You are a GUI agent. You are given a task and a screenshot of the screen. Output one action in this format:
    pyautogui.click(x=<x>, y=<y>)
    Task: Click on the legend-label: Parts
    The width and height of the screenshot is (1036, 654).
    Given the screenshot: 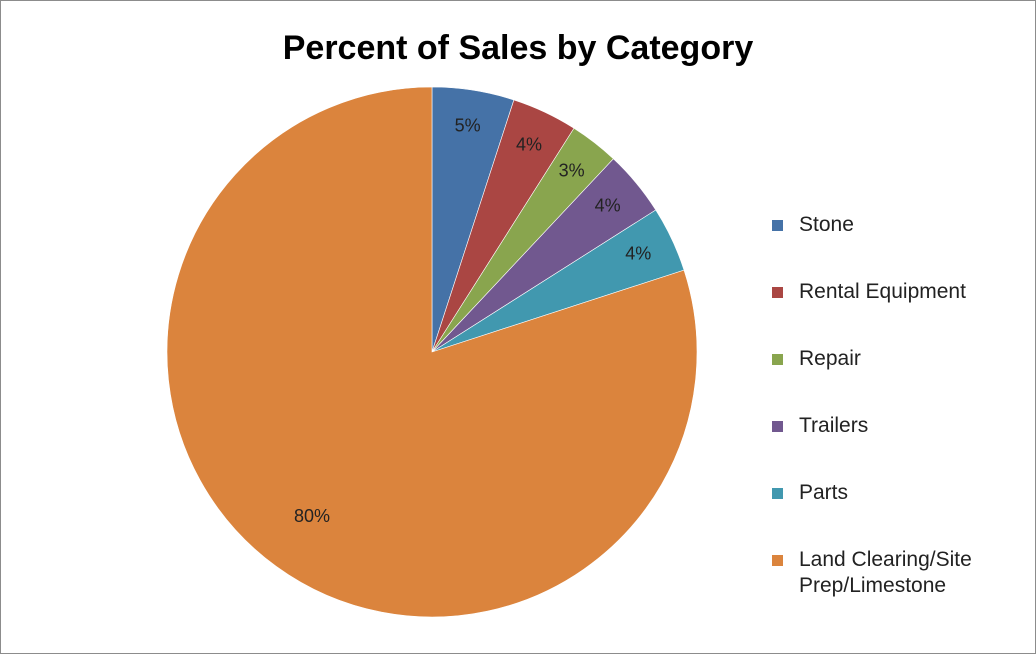 What is the action you would take?
    pyautogui.click(x=824, y=492)
    